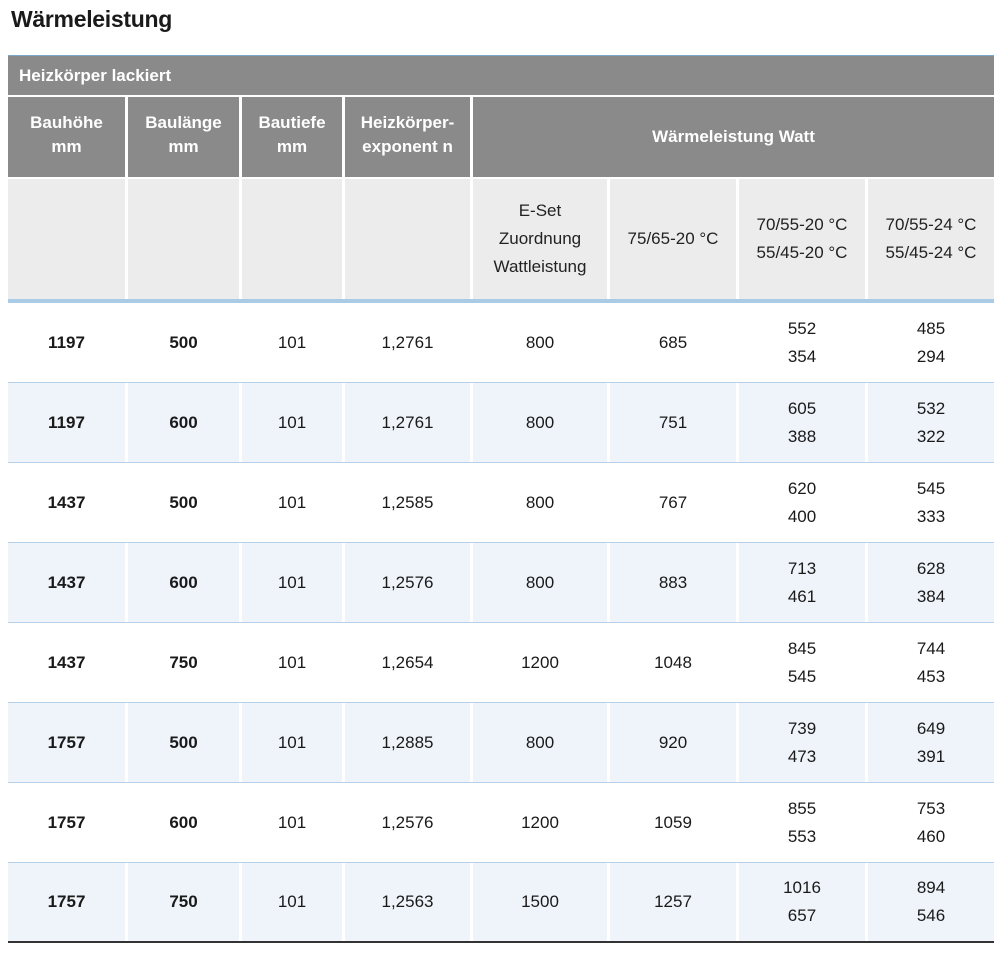  I want to click on table-row: 1437 600 101 1,2576 800 883 713 461 628 384, so click(501, 583).